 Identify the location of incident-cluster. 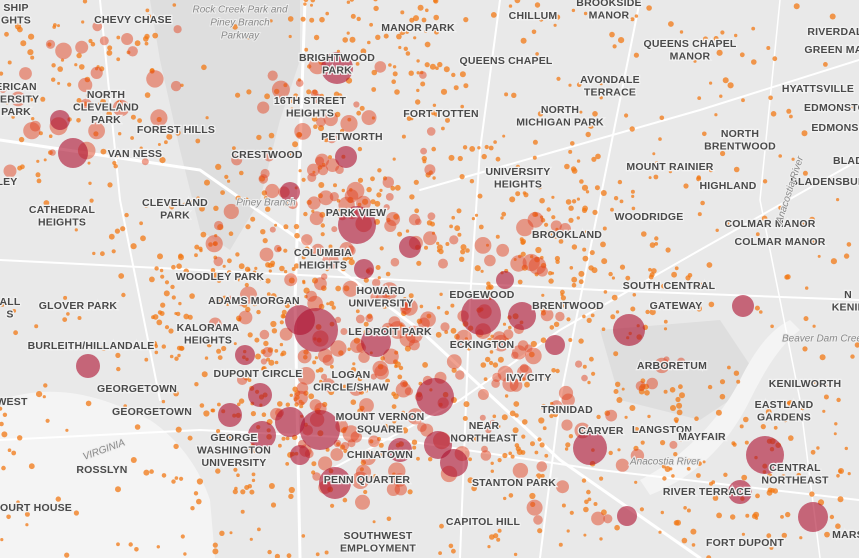
(765, 455).